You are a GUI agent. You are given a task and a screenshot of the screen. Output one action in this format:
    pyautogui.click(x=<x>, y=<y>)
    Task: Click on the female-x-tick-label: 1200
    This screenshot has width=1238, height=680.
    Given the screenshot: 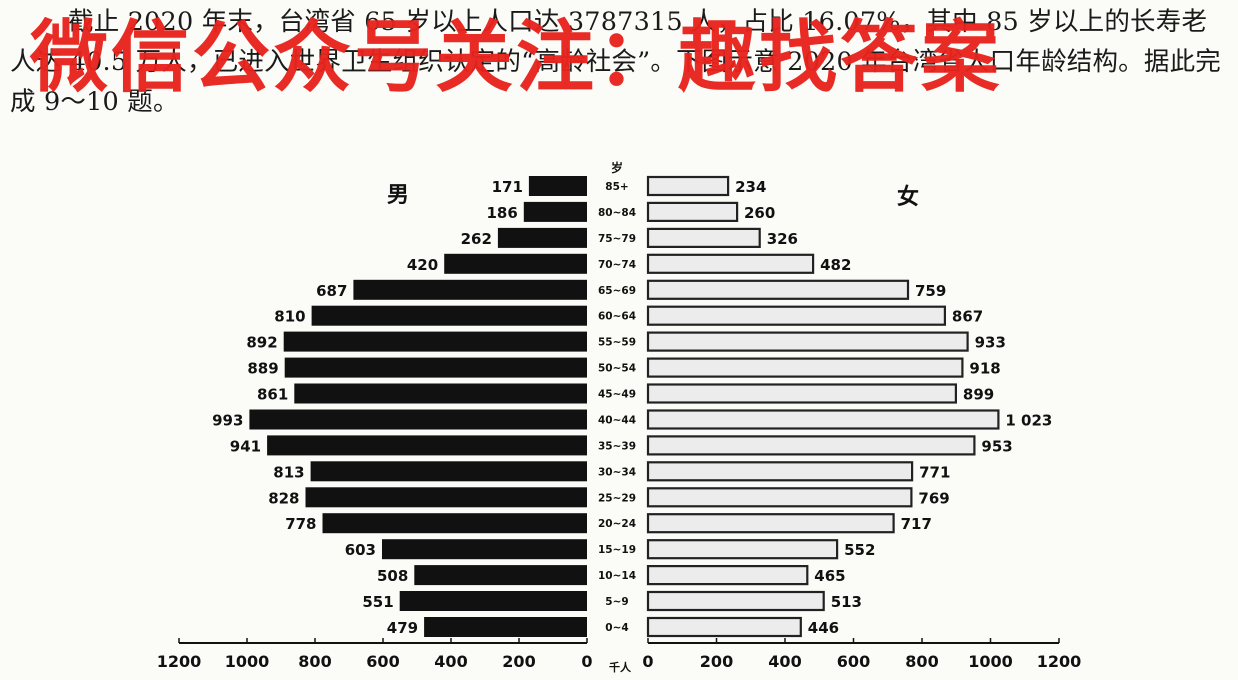 What is the action you would take?
    pyautogui.click(x=1059, y=661)
    